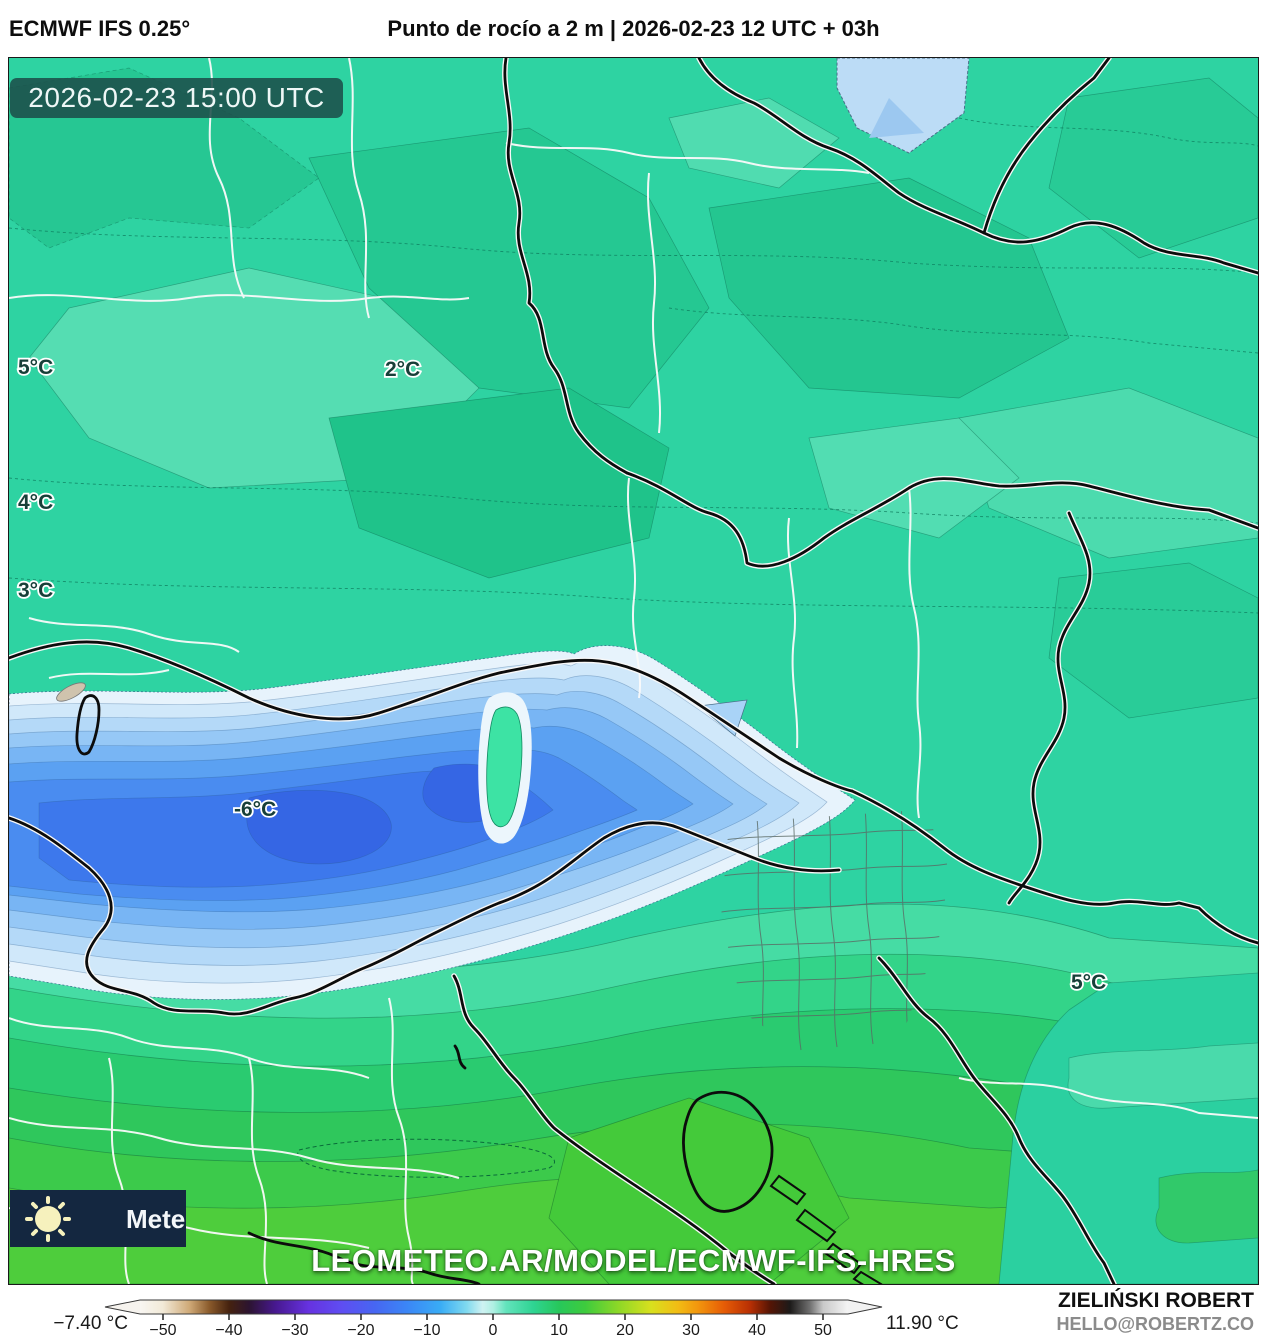  What do you see at coordinates (1088, 982) in the screenshot?
I see `map-label-5c-right: 5°C` at bounding box center [1088, 982].